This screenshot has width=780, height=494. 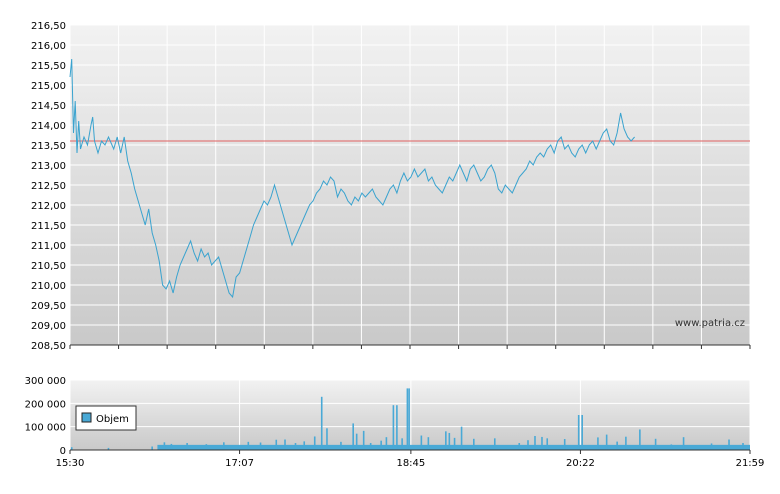 What do you see at coordinates (48, 346) in the screenshot?
I see `price-y-tick-label: 208,50` at bounding box center [48, 346].